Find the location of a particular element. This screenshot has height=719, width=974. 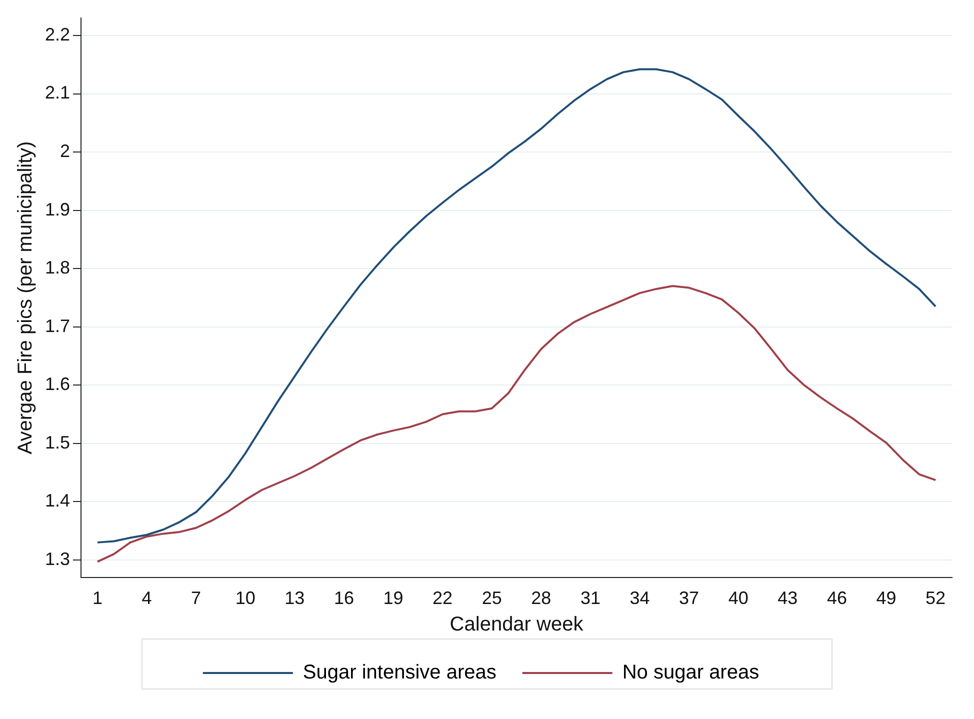

y-tick-label: 1.4 is located at coordinates (57, 500).